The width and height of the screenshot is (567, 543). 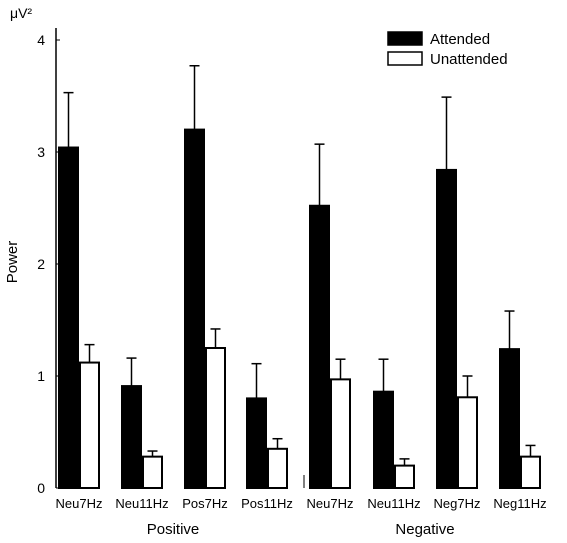 What do you see at coordinates (405, 58) in the screenshot?
I see `legend-swatch-unattended` at bounding box center [405, 58].